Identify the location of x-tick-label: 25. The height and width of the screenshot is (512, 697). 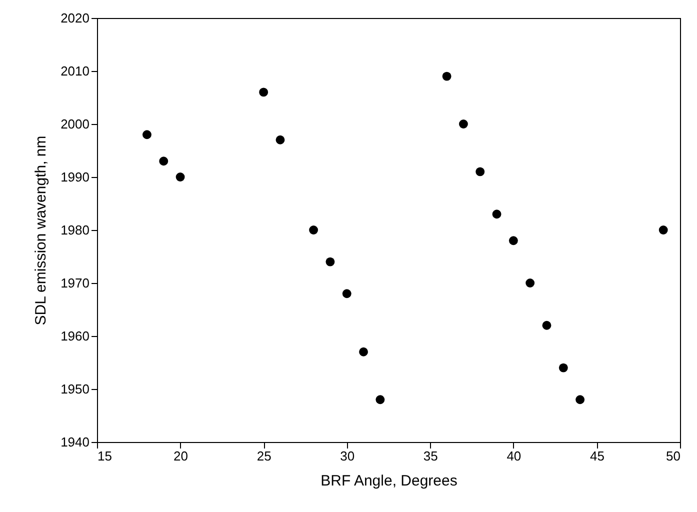
(264, 456).